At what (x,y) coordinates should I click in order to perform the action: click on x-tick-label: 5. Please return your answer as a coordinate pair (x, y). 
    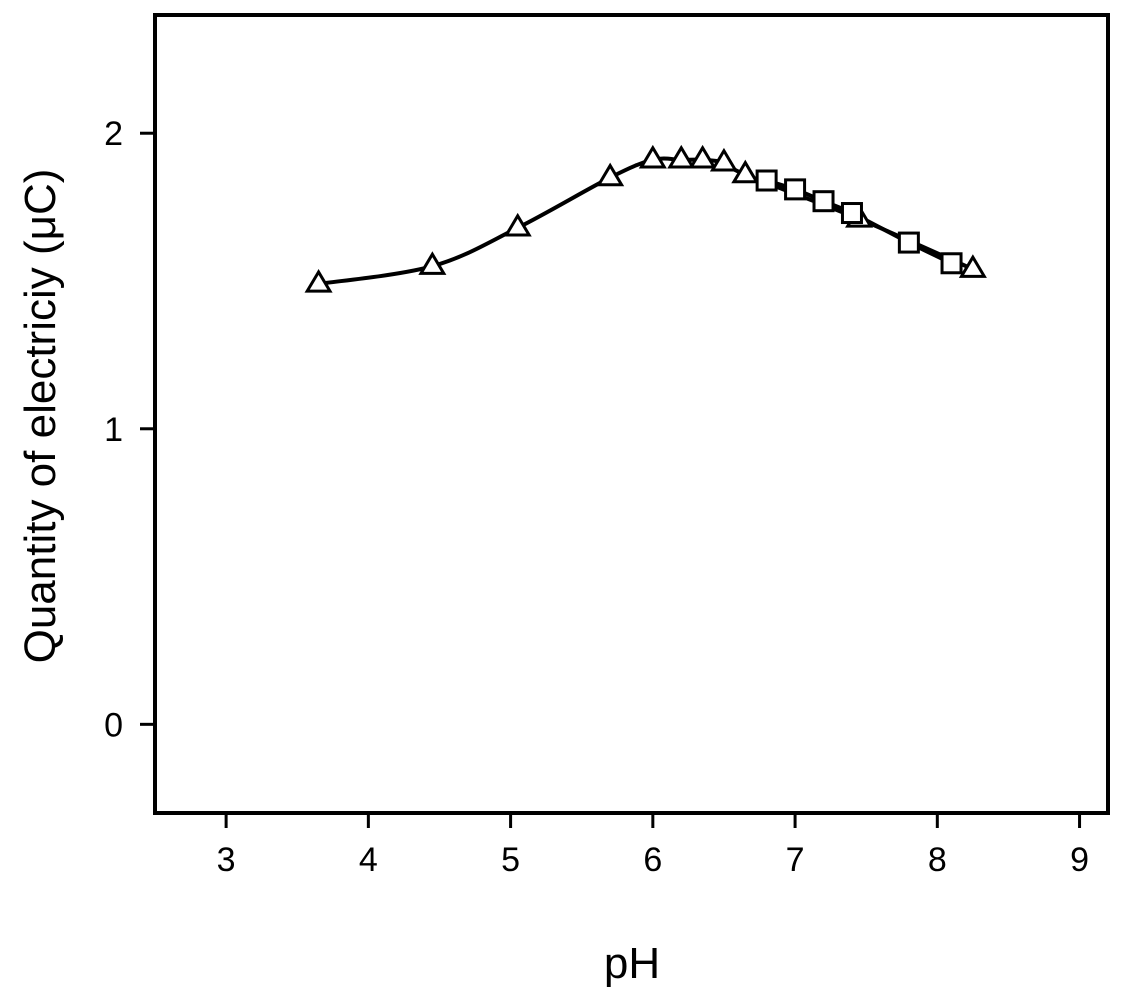
    Looking at the image, I should click on (510, 860).